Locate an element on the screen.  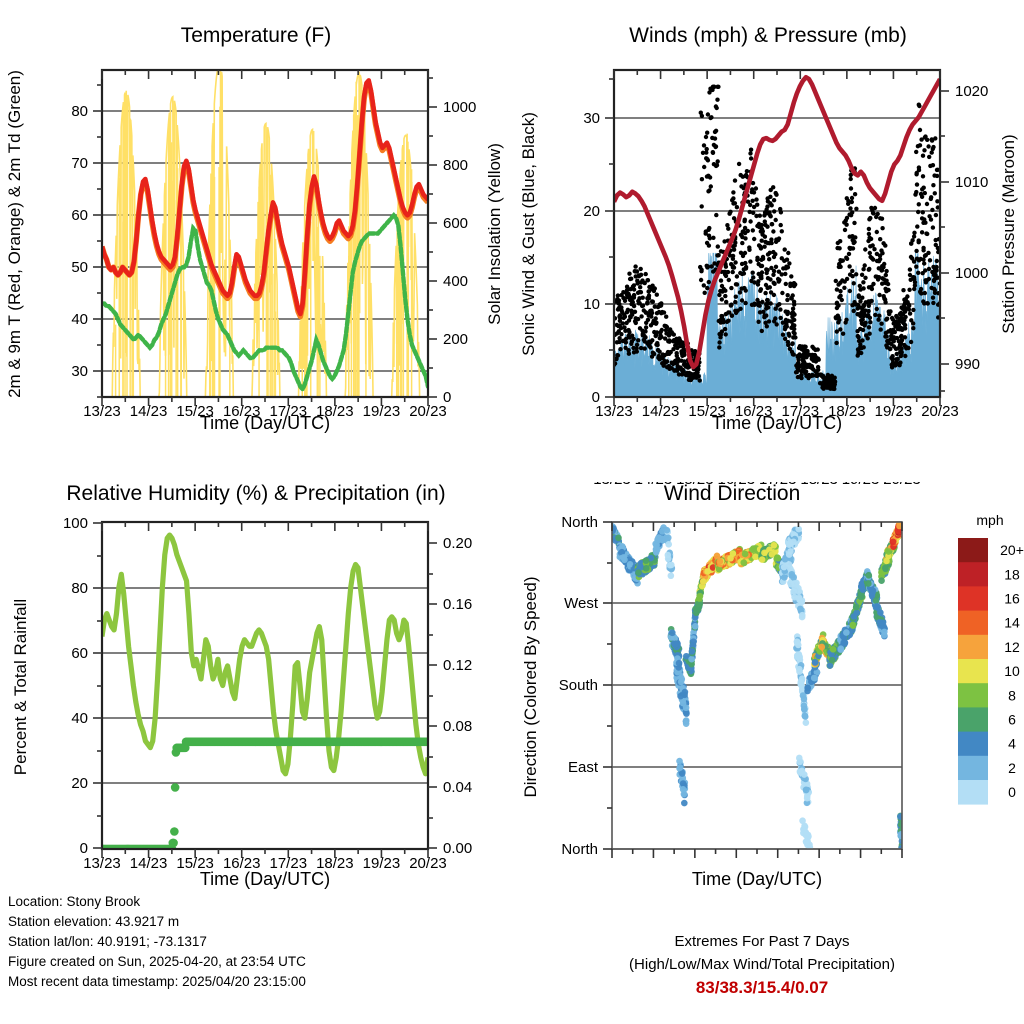
footer-elevation: Station elevation: 43.9217 m is located at coordinates (94, 921).